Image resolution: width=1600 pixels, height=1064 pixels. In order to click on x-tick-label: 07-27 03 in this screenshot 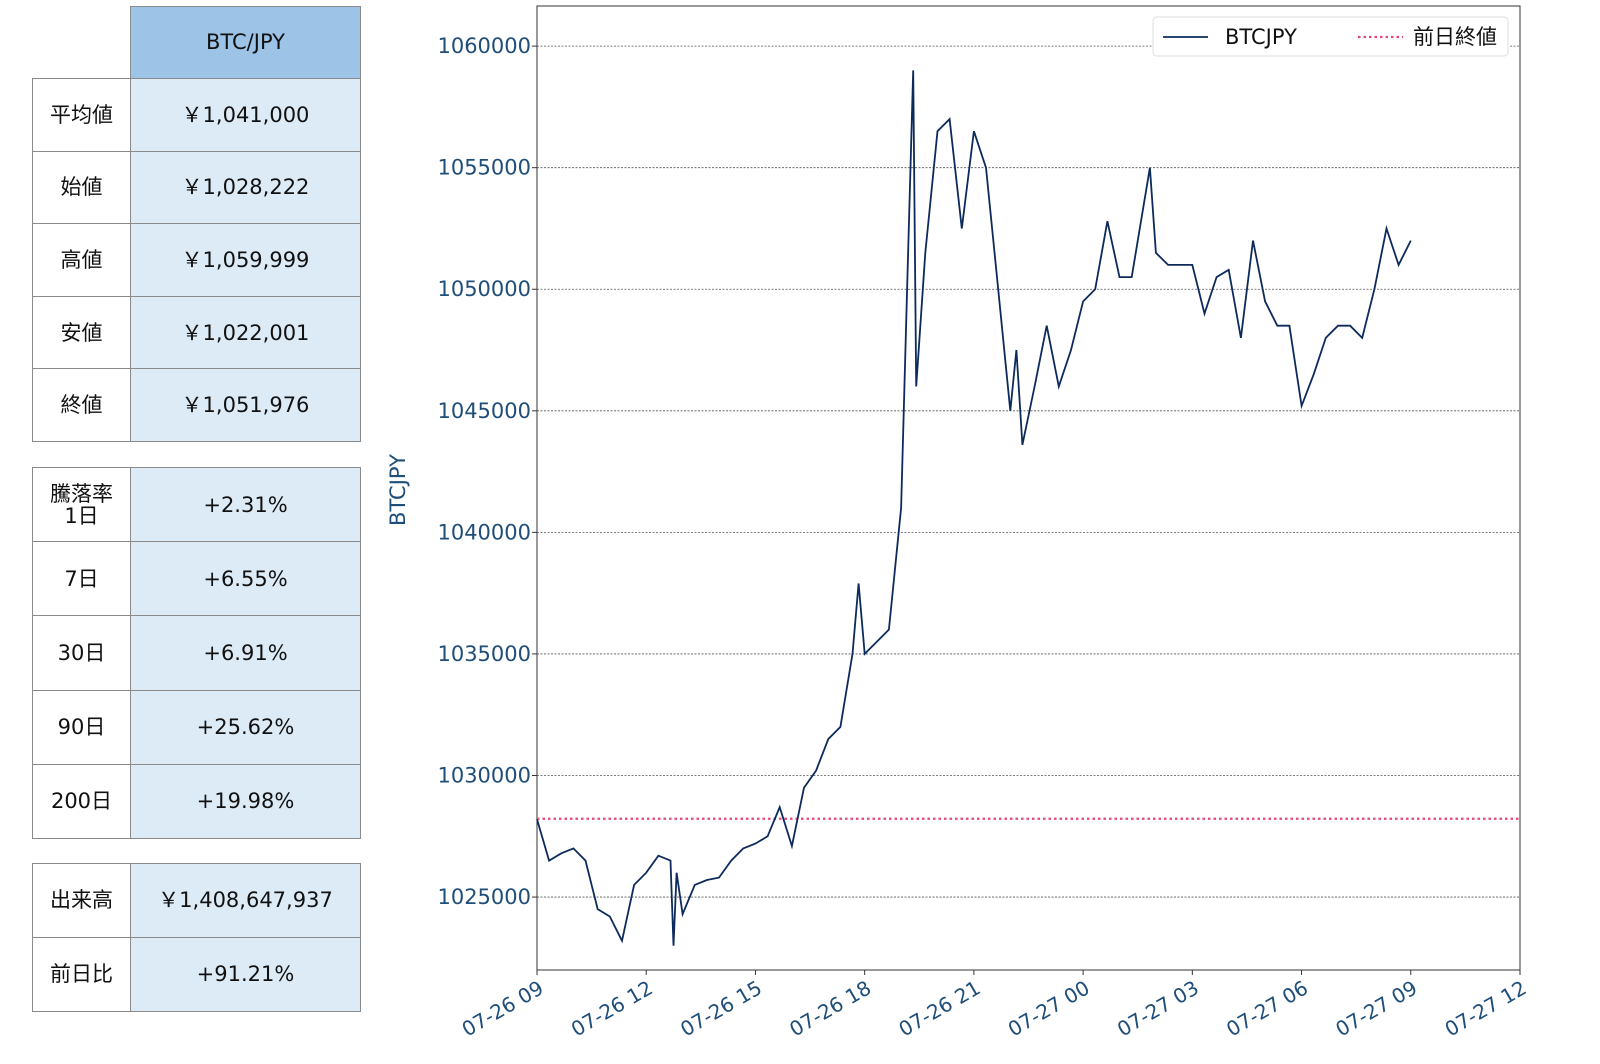, I will do `click(1158, 1009)`.